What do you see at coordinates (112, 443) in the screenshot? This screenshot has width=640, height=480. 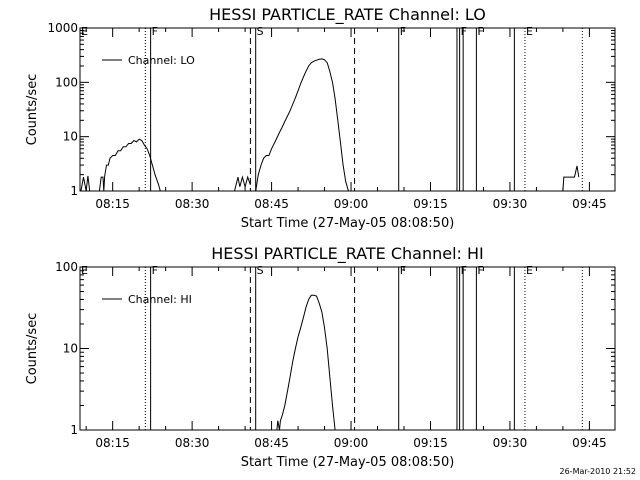 I see `x-tick-label-hi: 08:15` at bounding box center [112, 443].